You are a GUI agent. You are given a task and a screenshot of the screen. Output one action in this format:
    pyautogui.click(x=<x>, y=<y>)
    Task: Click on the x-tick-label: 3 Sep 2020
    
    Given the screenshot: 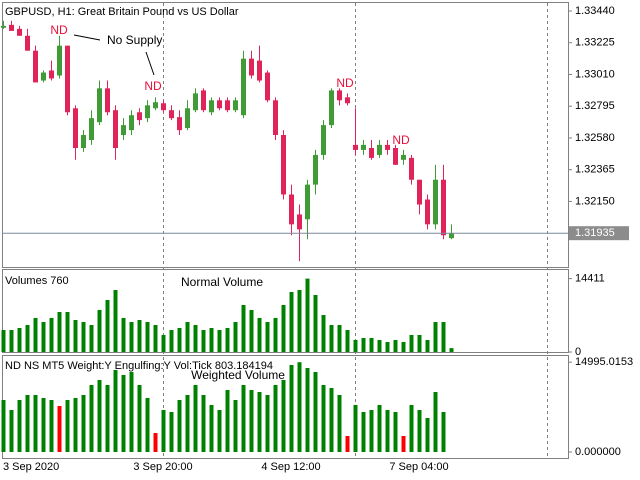 What is the action you would take?
    pyautogui.click(x=31, y=467)
    